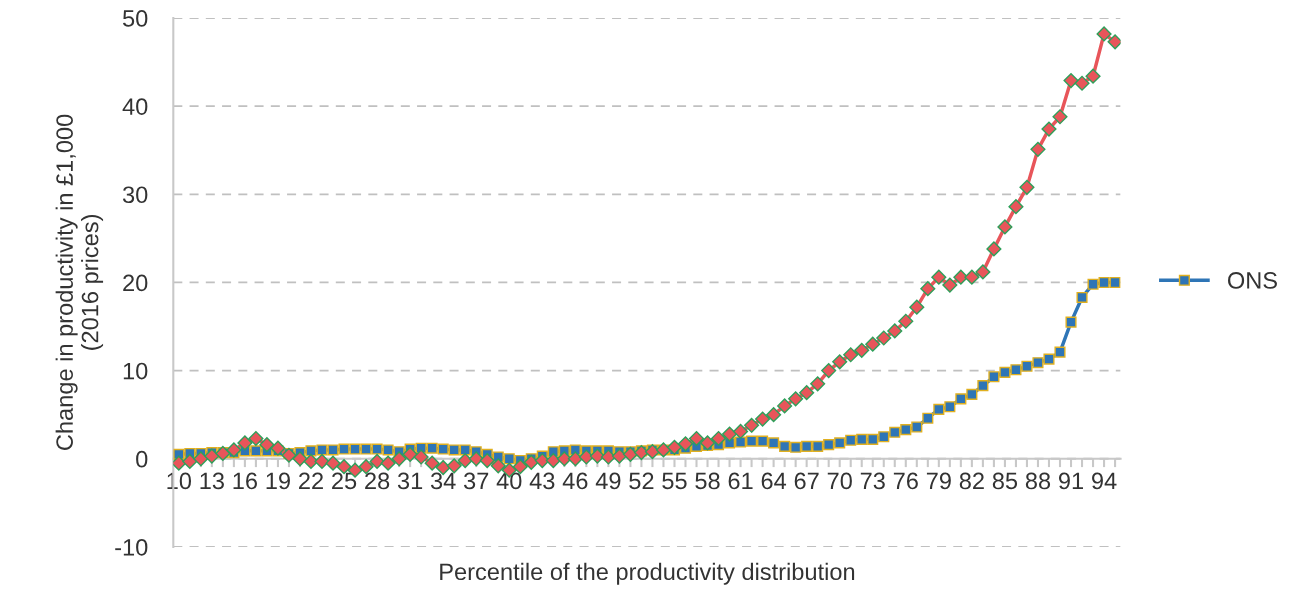 The height and width of the screenshot is (601, 1303). I want to click on x-tick-label: 61, so click(740, 481).